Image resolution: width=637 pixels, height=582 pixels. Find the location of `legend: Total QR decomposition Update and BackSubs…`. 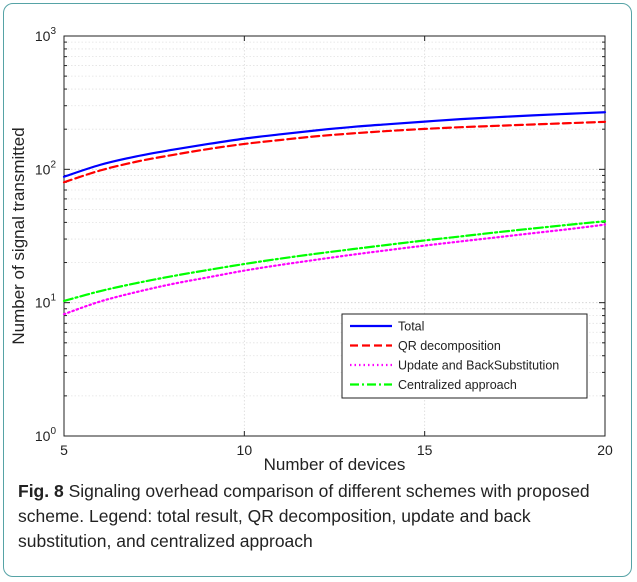

legend: Total QR decomposition Update and BackSubs… is located at coordinates (464, 356).